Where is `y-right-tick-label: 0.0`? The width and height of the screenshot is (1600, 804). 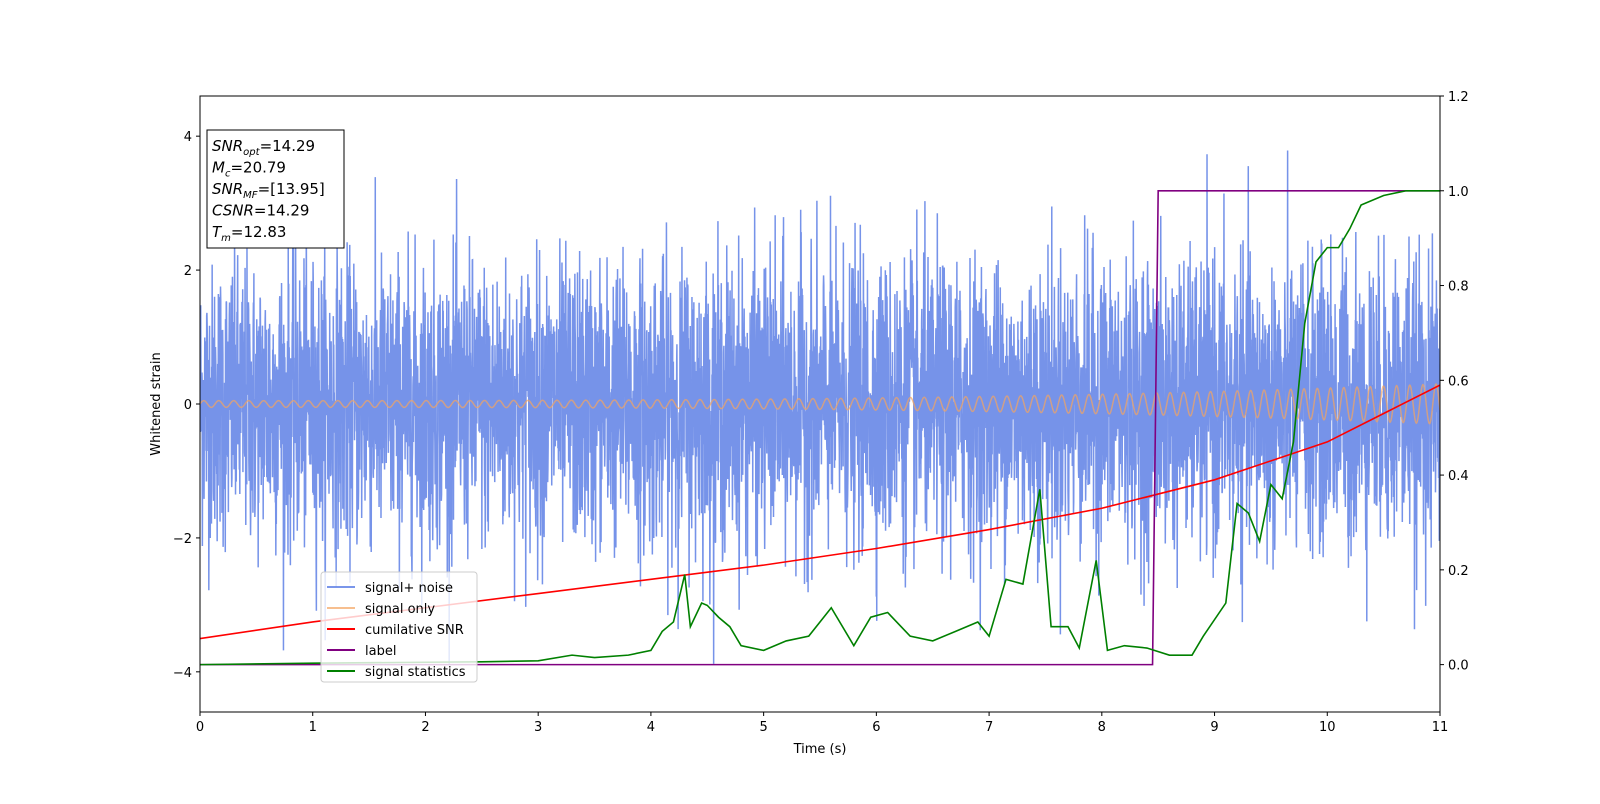 y-right-tick-label: 0.0 is located at coordinates (1458, 666).